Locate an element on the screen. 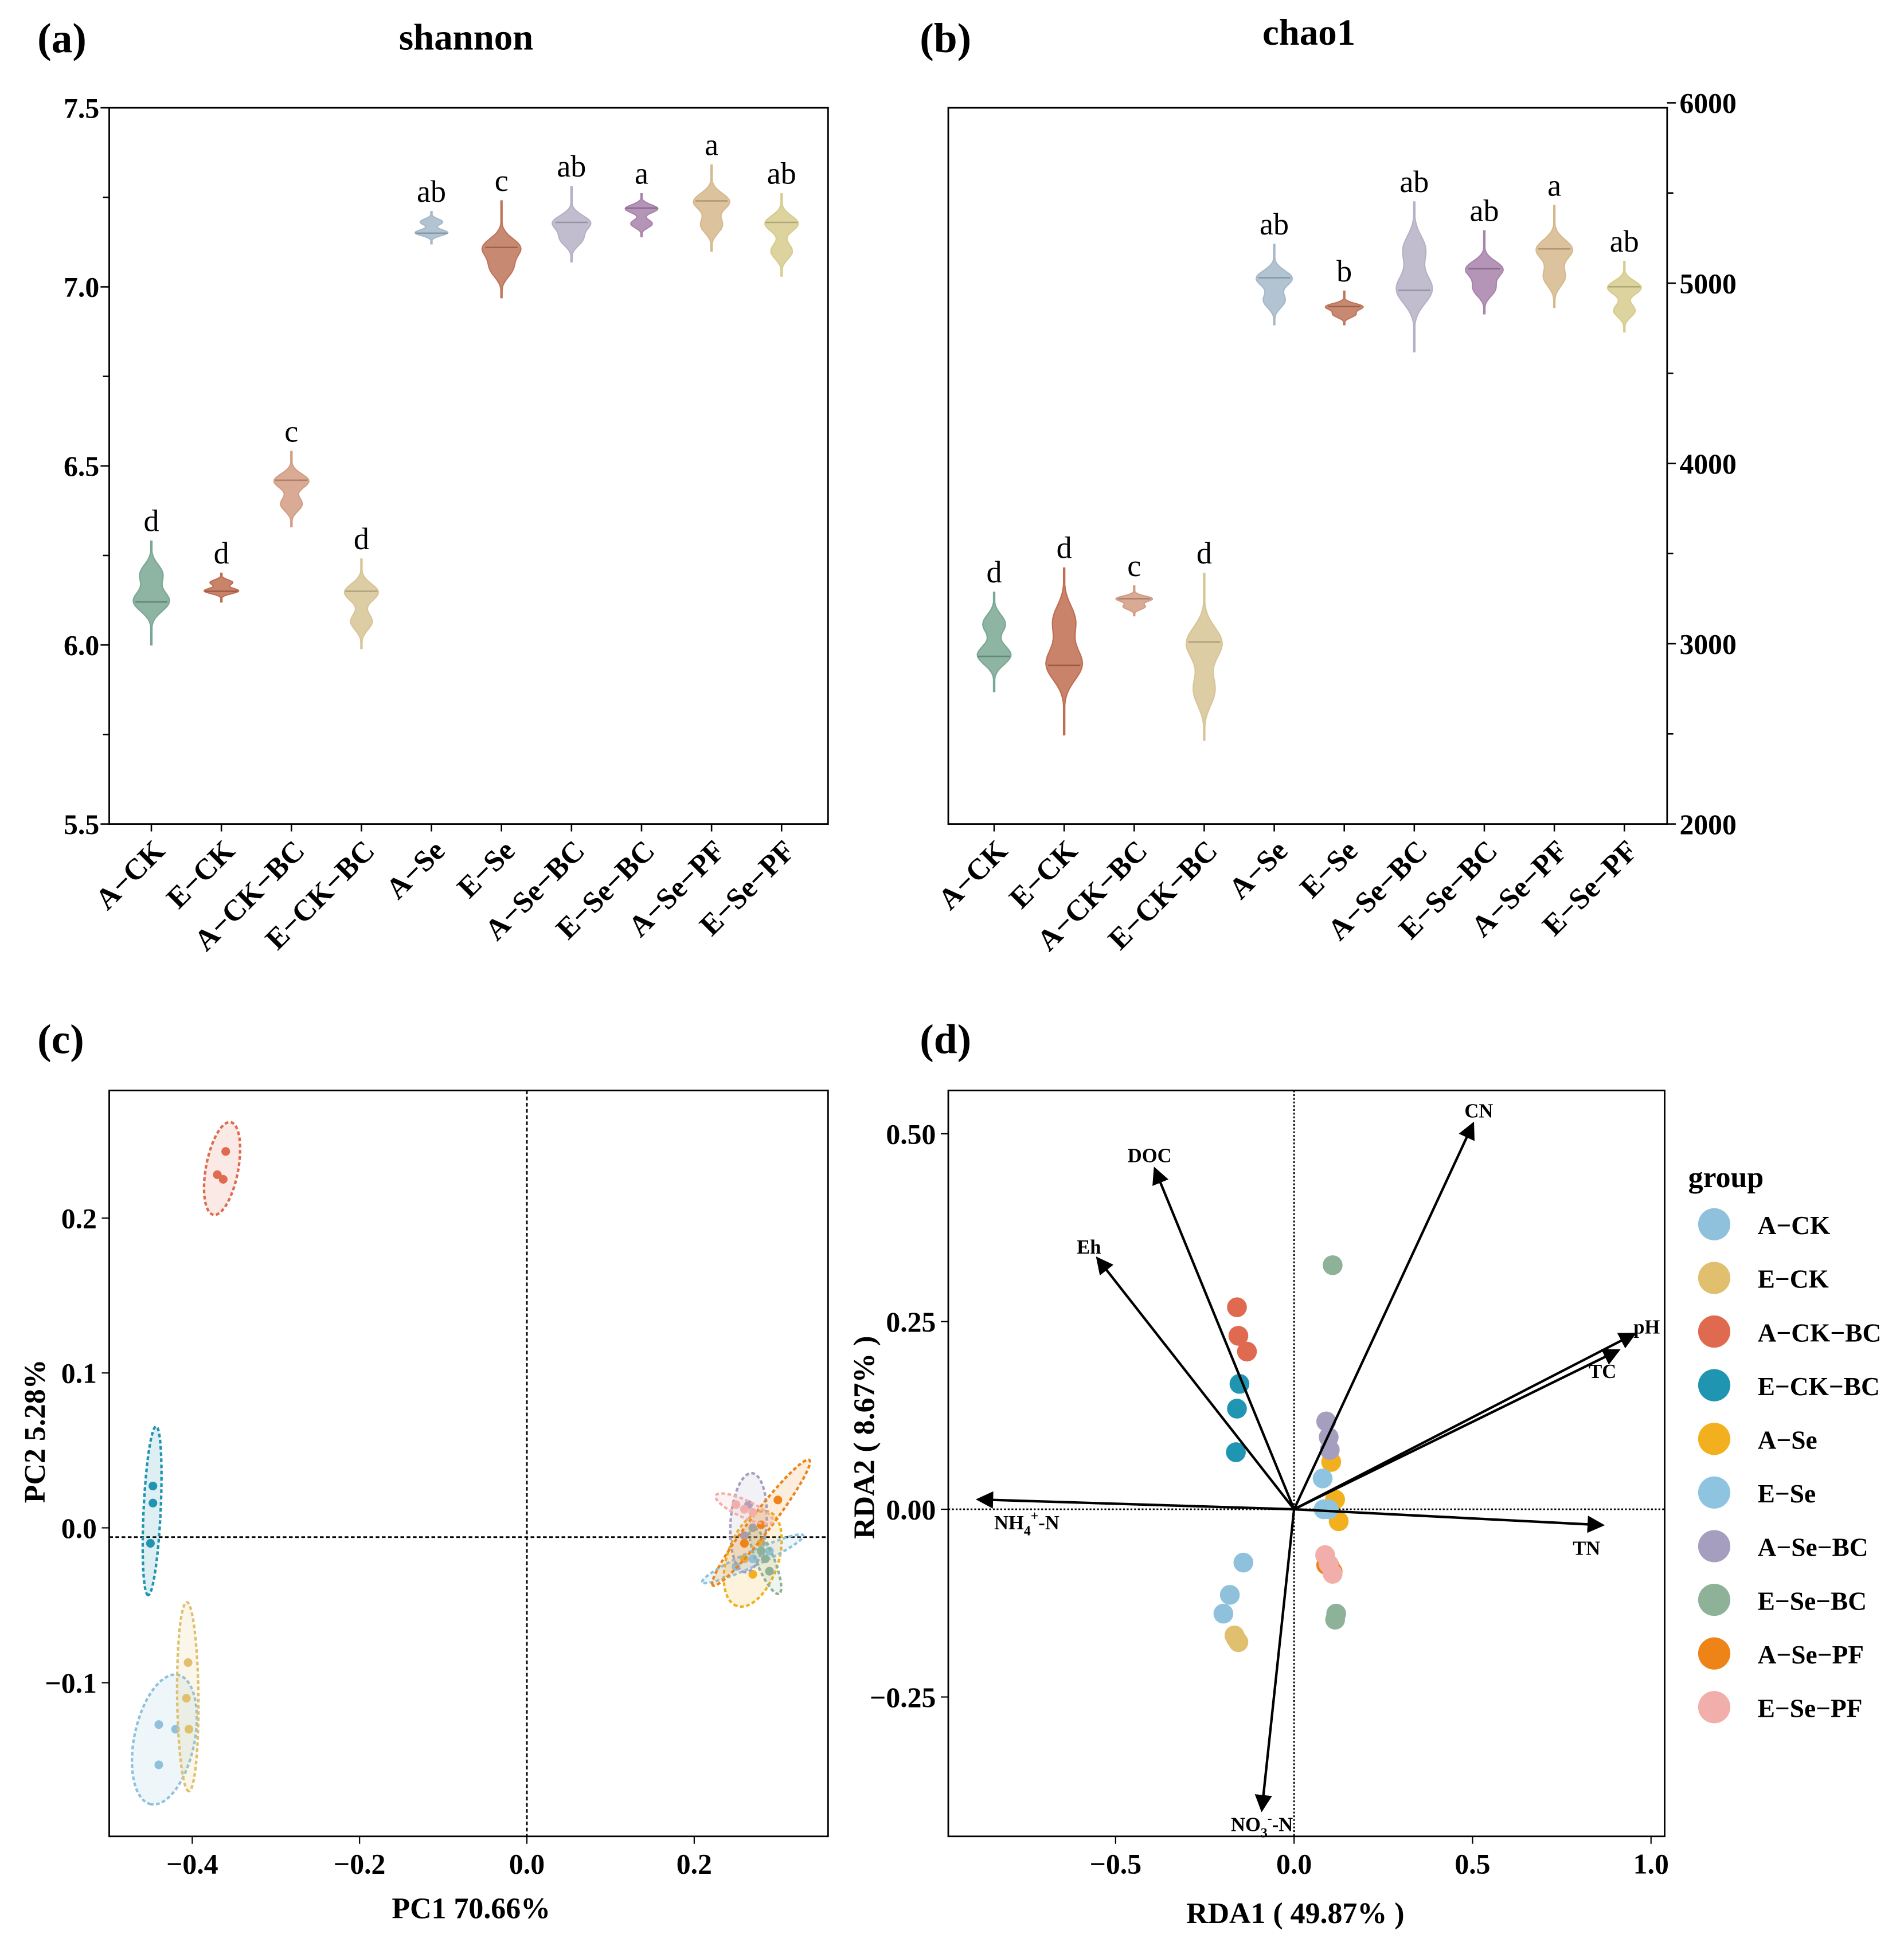 The width and height of the screenshot is (1904, 1938). legend-item: A−CK is located at coordinates (1764, 1224).